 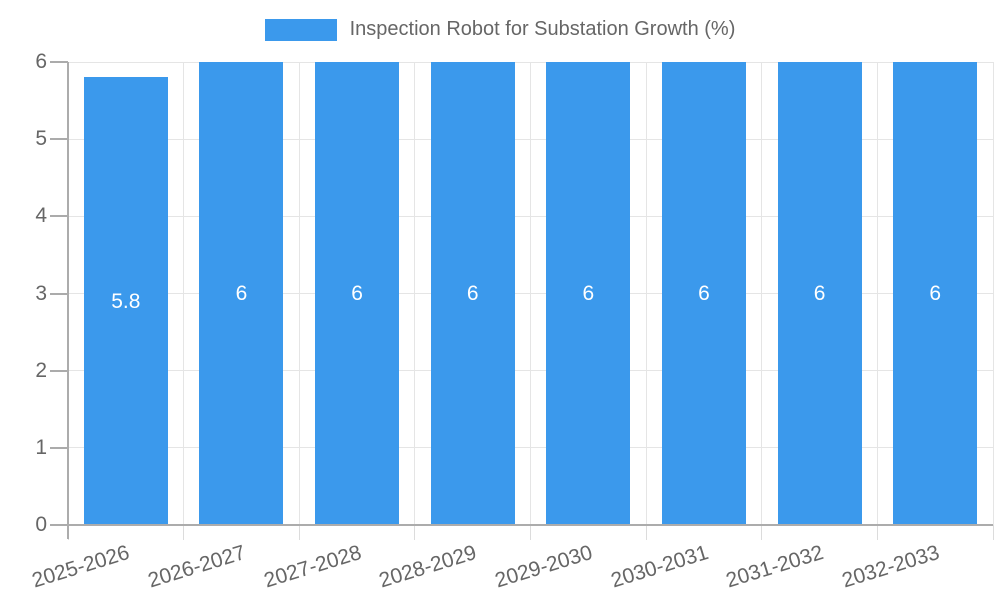 I want to click on x-axis-label: 2031-2032, so click(x=775, y=567).